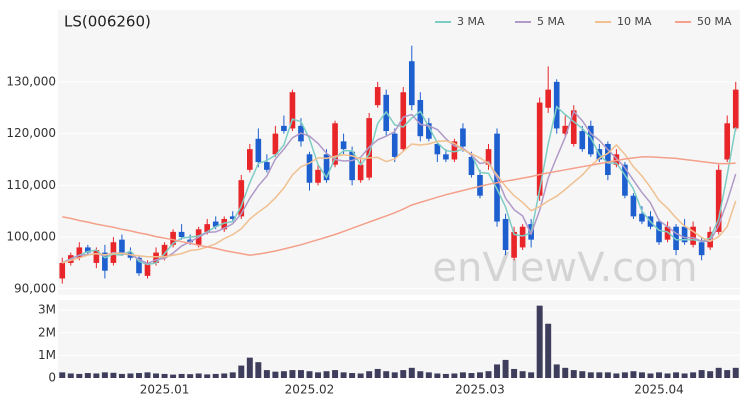  Describe the element at coordinates (52, 378) in the screenshot. I see `y-tick-label: 0` at that location.